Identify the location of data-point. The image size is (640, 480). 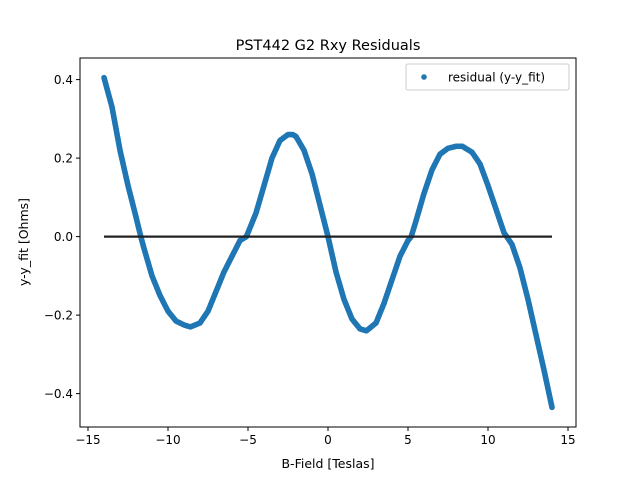
(552, 407).